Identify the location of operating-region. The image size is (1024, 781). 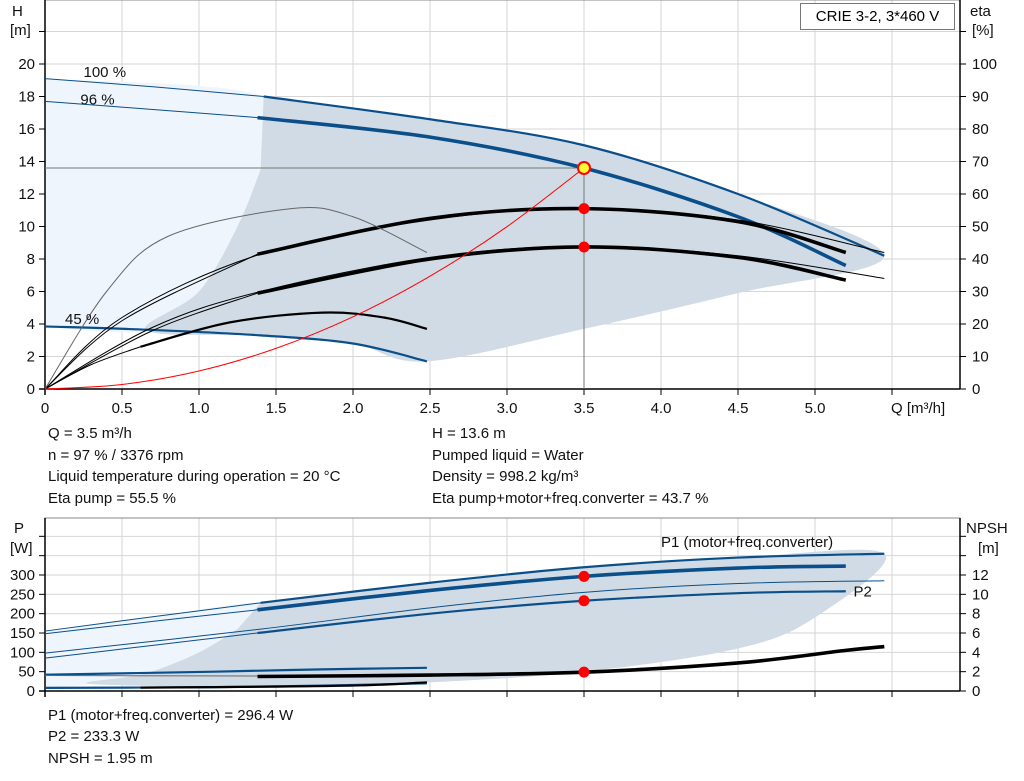
(486, 618).